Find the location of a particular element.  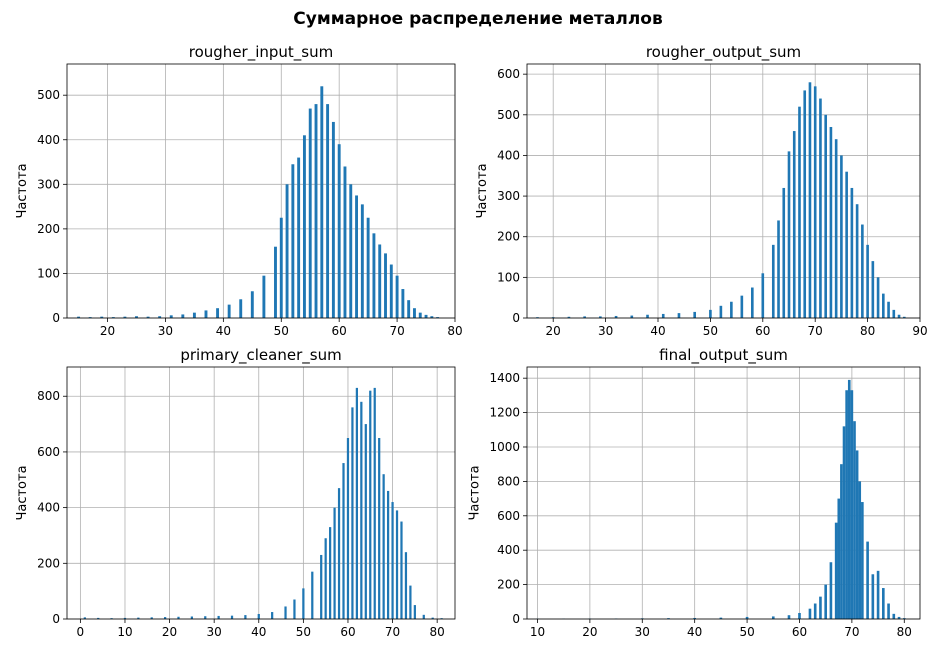

x-tick-label: 70 is located at coordinates (392, 632).